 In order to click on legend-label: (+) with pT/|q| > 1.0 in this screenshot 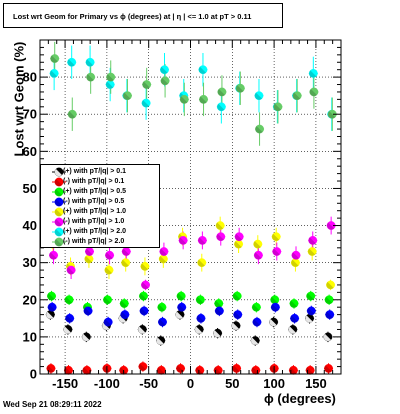, I will do `click(95, 211)`.